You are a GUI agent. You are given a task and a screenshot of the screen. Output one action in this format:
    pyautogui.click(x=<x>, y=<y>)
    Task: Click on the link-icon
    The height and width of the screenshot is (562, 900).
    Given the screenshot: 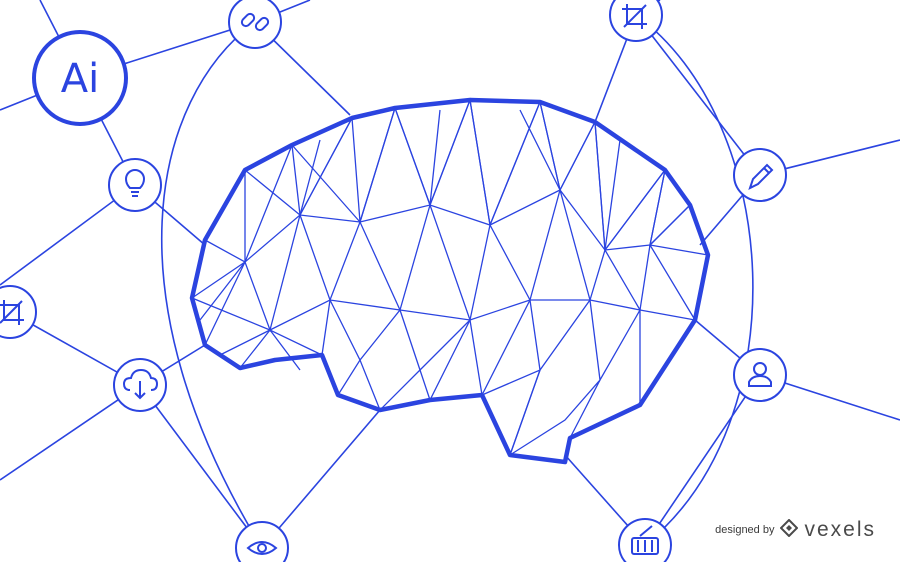 What is the action you would take?
    pyautogui.click(x=255, y=24)
    